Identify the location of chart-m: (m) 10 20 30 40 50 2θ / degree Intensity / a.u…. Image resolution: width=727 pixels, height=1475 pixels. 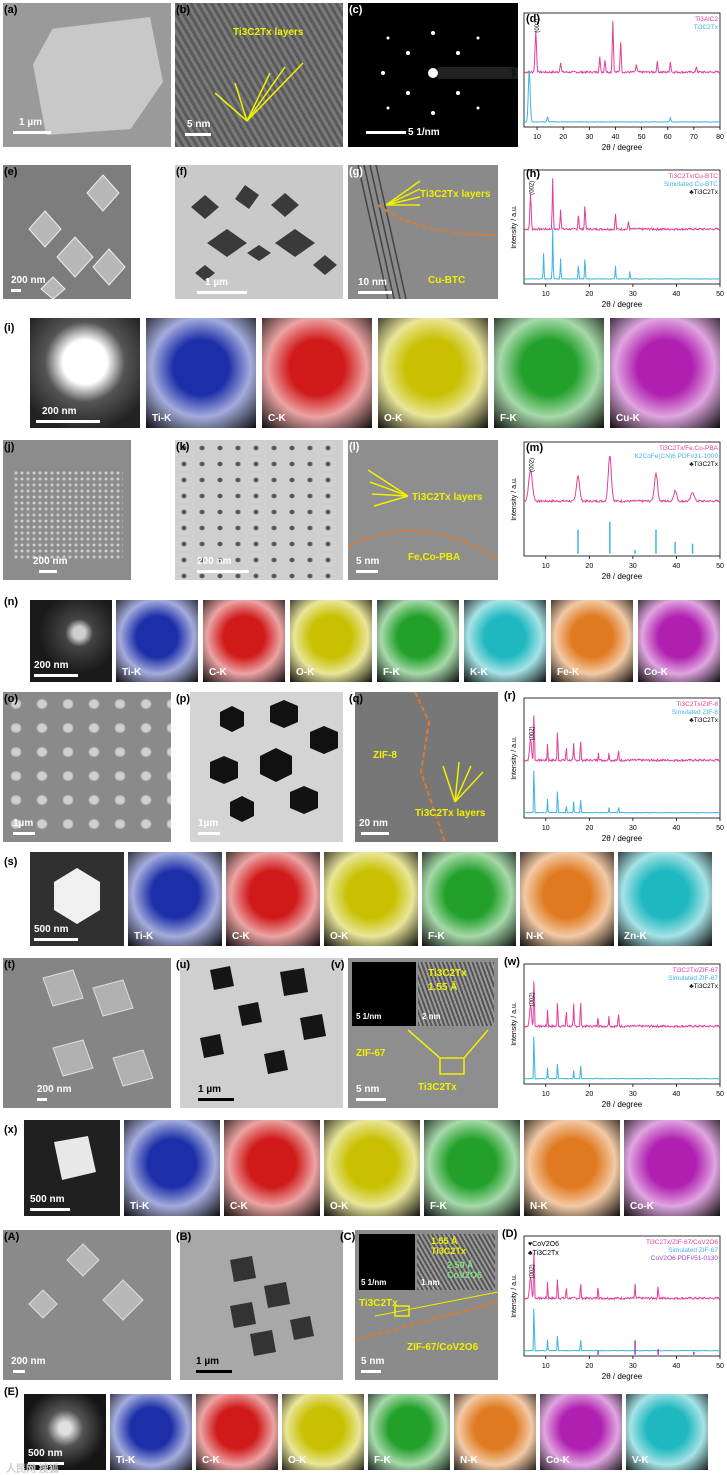
(612, 507).